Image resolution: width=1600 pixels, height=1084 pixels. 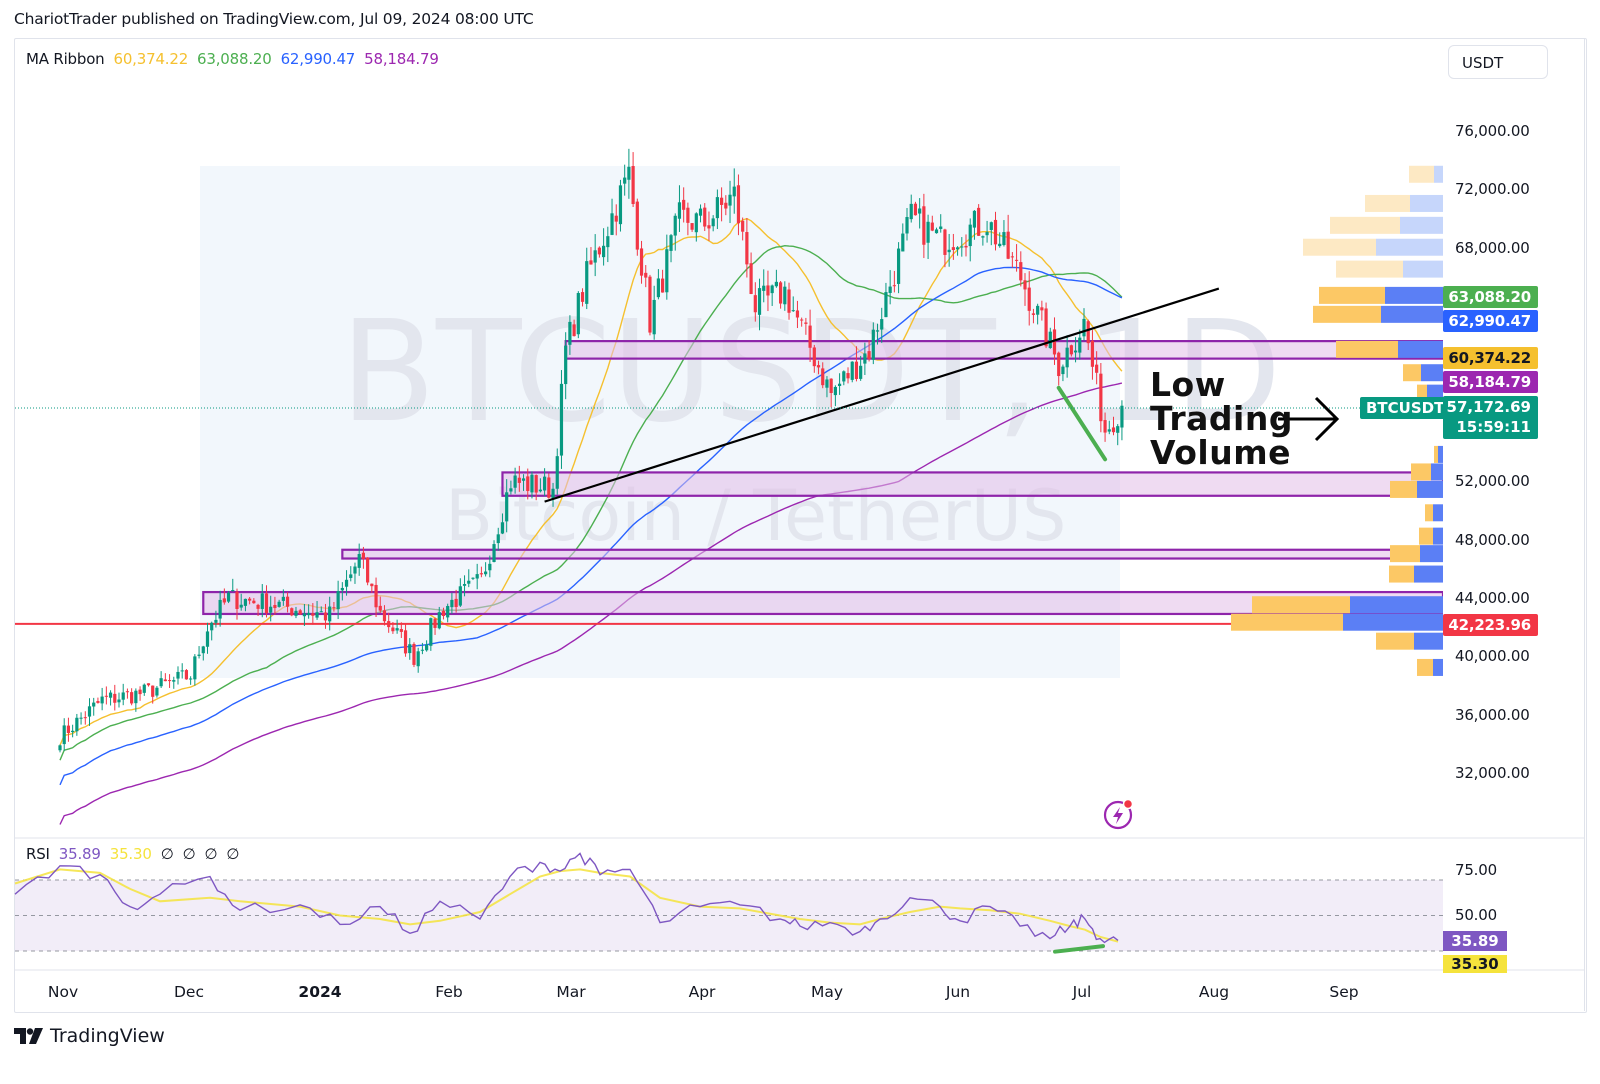 I want to click on currency-button: USDT, so click(x=1498, y=62).